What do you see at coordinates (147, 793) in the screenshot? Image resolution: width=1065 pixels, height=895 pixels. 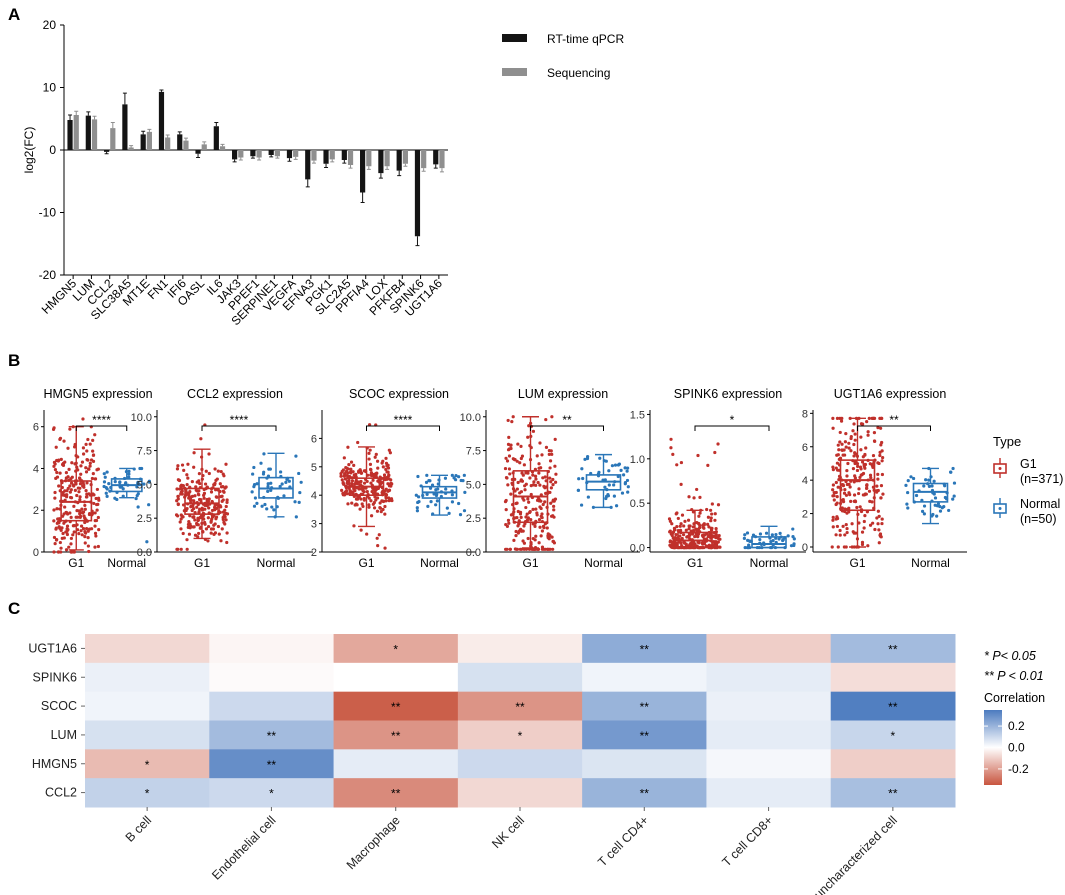 I see `c-cell-ccl2-b-cell` at bounding box center [147, 793].